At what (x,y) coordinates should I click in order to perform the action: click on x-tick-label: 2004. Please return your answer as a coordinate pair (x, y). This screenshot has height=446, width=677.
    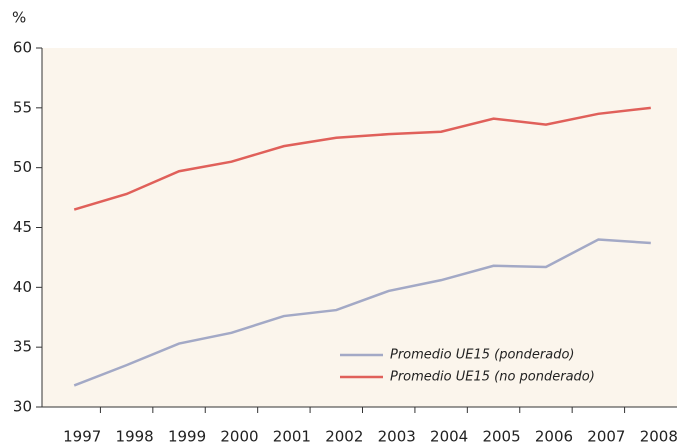
    Looking at the image, I should click on (449, 437).